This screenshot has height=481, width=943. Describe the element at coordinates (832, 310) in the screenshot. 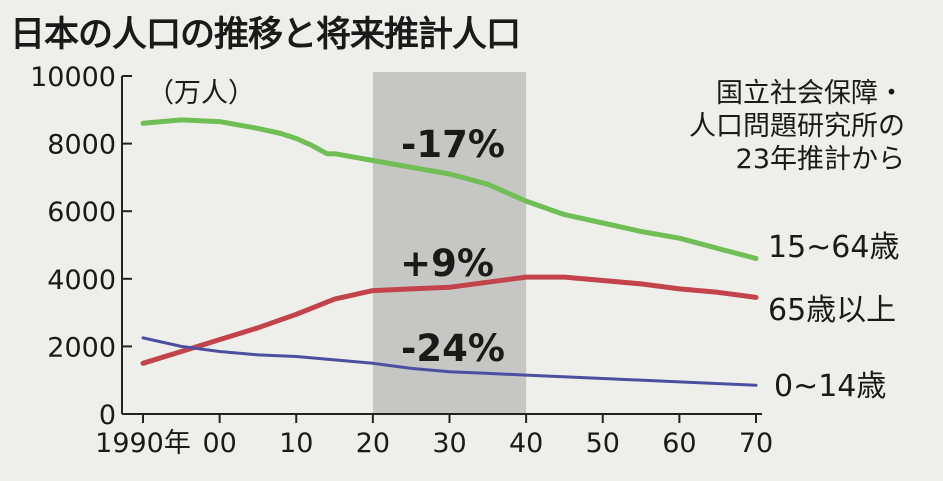

I see `series-label-elderly: 65歳以上` at that location.